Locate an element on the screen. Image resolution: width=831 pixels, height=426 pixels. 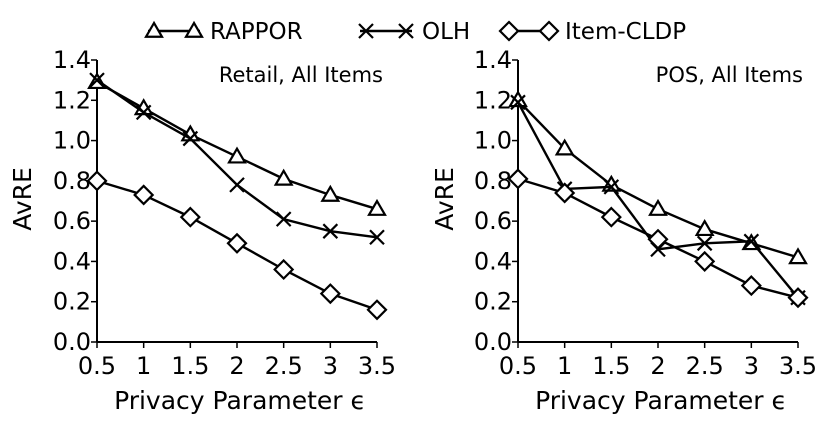
series-olh is located at coordinates (237, 159).